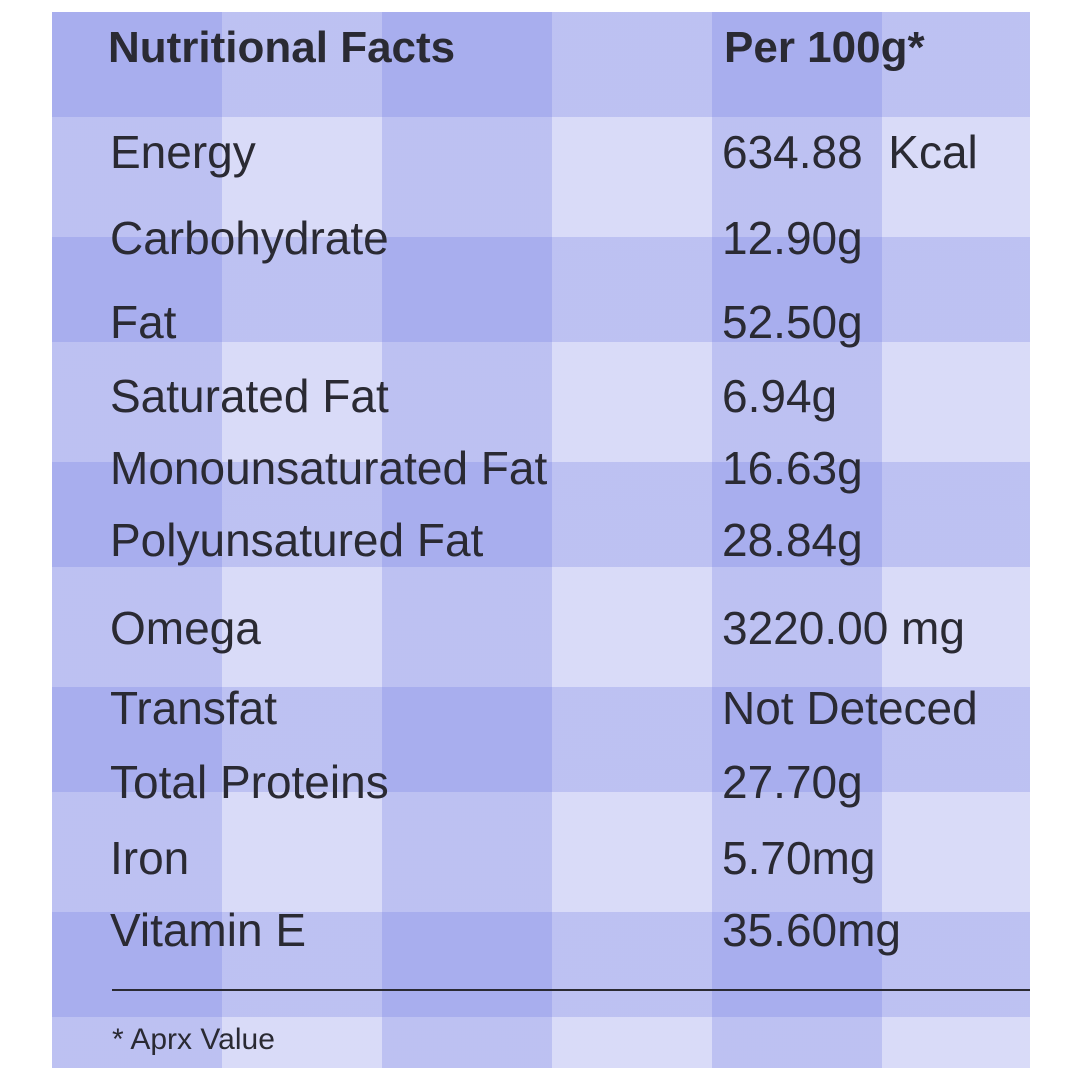 Image resolution: width=1080 pixels, height=1080 pixels. Describe the element at coordinates (208, 930) in the screenshot. I see `nutrient-name: Vitamin E` at that location.